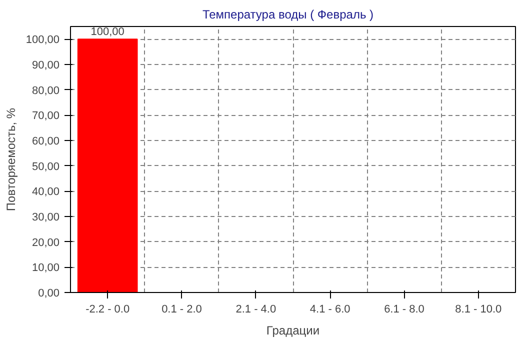  What do you see at coordinates (288, 15) in the screenshot?
I see `chart-title: Температура воды ( Февраль )` at bounding box center [288, 15].